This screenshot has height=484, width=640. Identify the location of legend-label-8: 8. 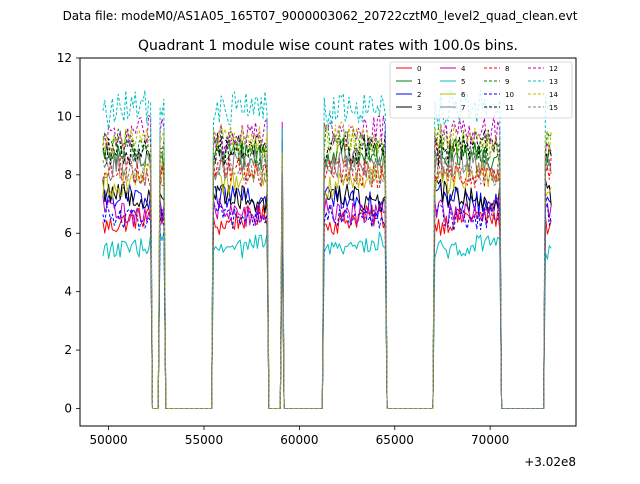
(507, 69).